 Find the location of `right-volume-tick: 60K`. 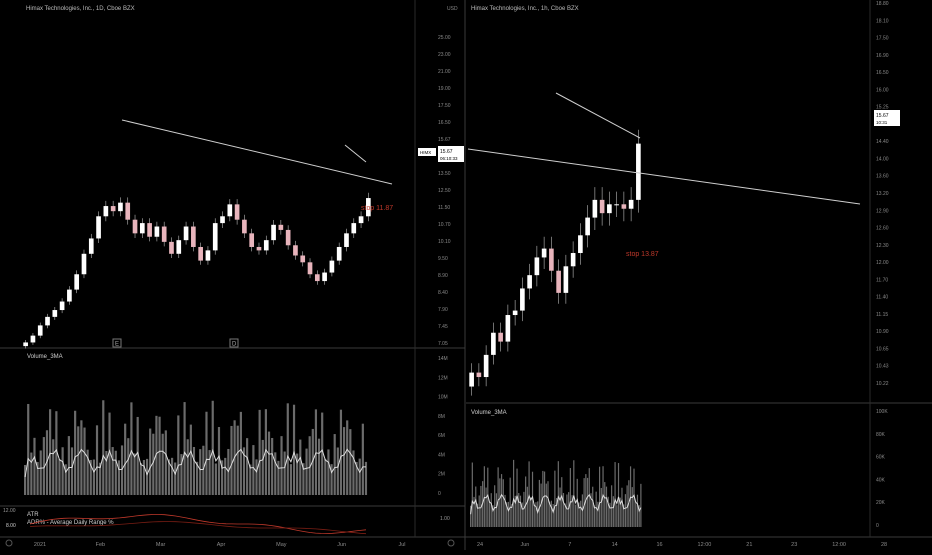

right-volume-tick: 60K is located at coordinates (881, 458).